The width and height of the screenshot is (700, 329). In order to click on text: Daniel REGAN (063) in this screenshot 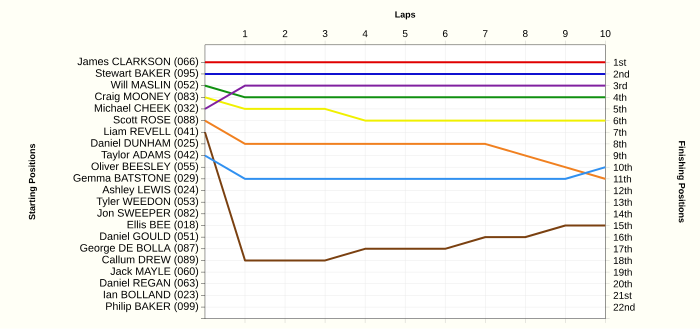, I will do `click(149, 283)`.